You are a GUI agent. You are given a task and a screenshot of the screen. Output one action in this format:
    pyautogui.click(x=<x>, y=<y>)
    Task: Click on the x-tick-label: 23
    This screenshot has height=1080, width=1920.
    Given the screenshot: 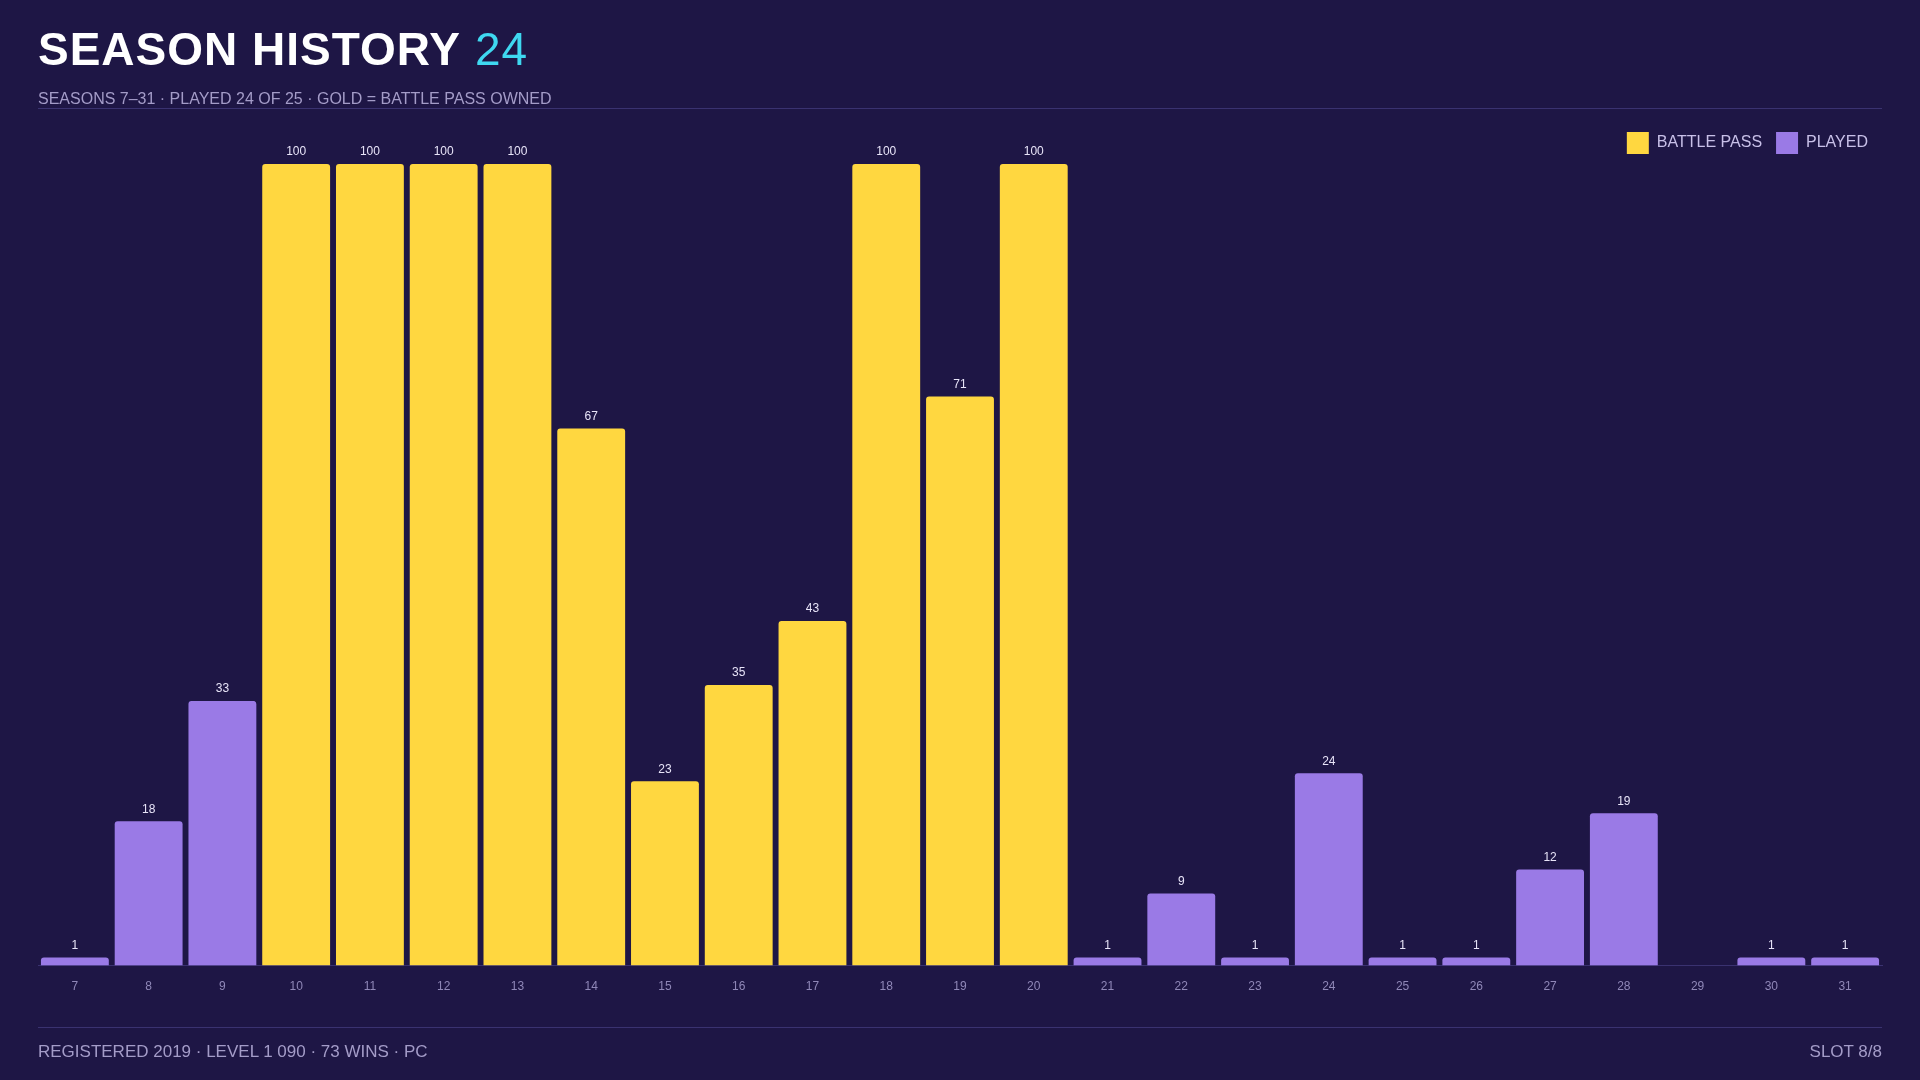 What is the action you would take?
    pyautogui.click(x=1255, y=986)
    